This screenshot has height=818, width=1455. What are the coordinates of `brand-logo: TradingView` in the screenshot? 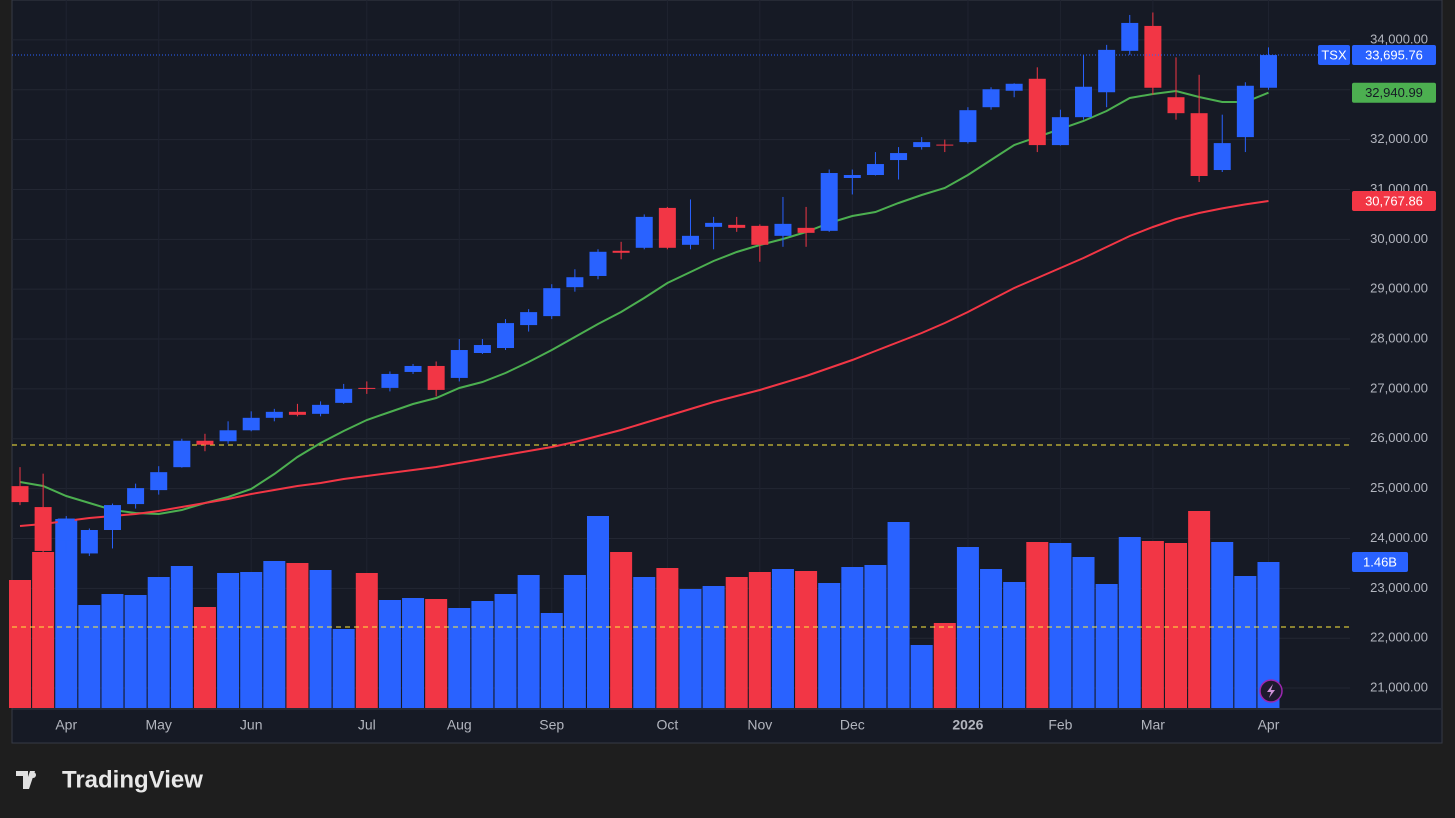 It's located at (109, 779).